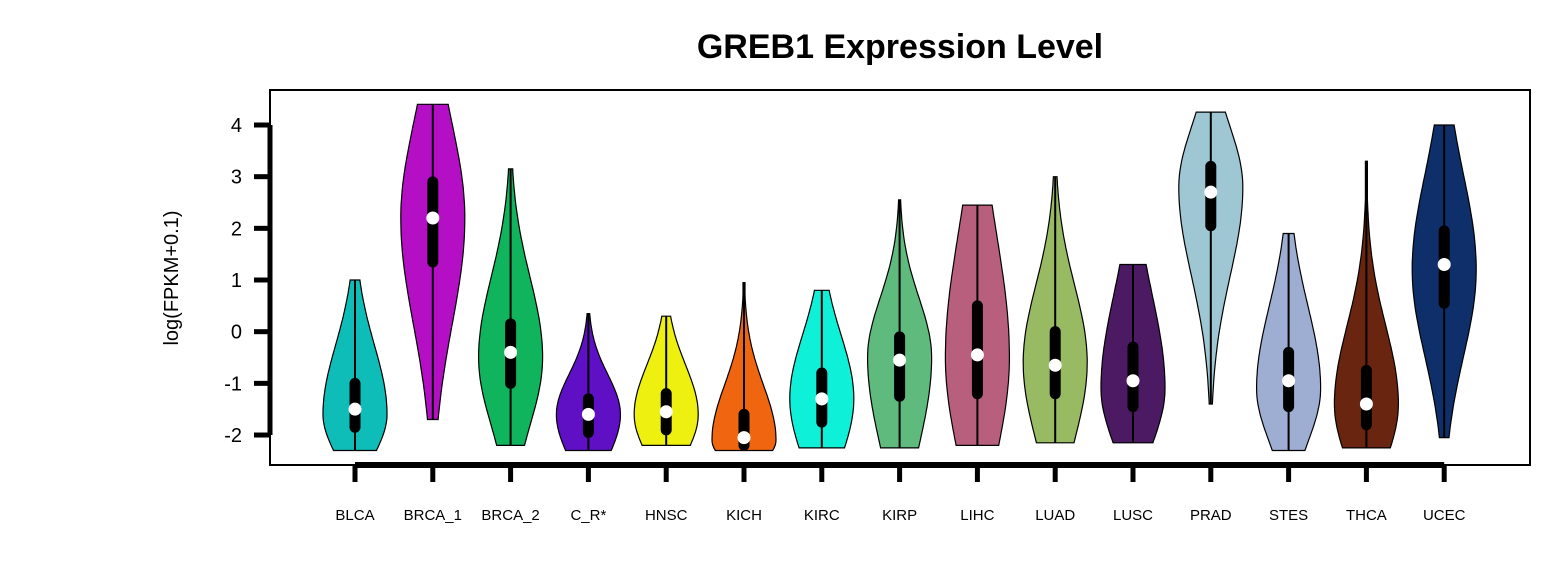 The height and width of the screenshot is (586, 1560). Describe the element at coordinates (1288, 515) in the screenshot. I see `x-tick-label: STES` at that location.